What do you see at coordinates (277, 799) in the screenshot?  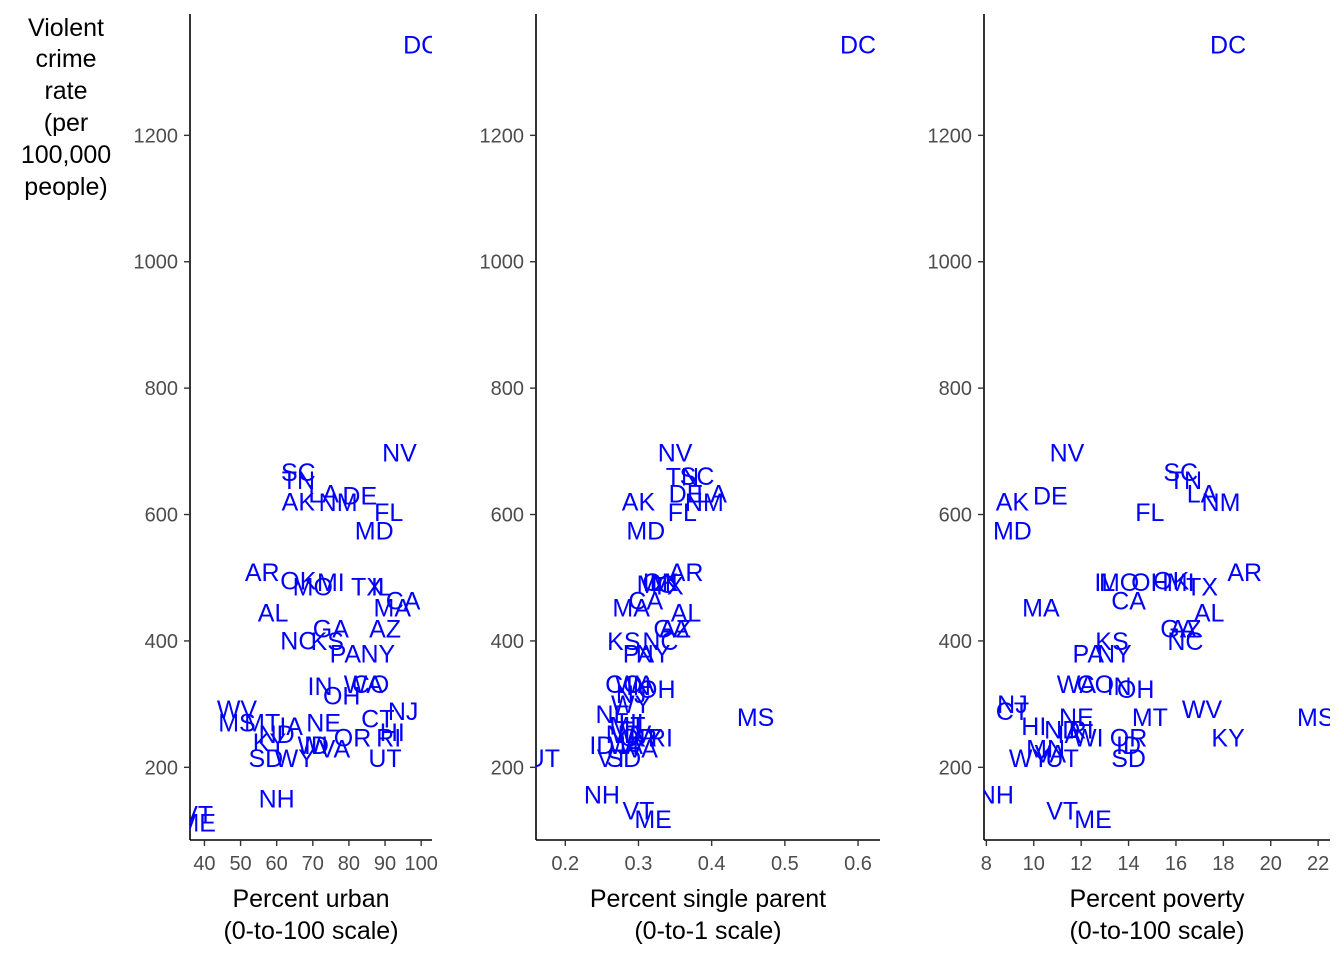 I see `point-label: NH` at bounding box center [277, 799].